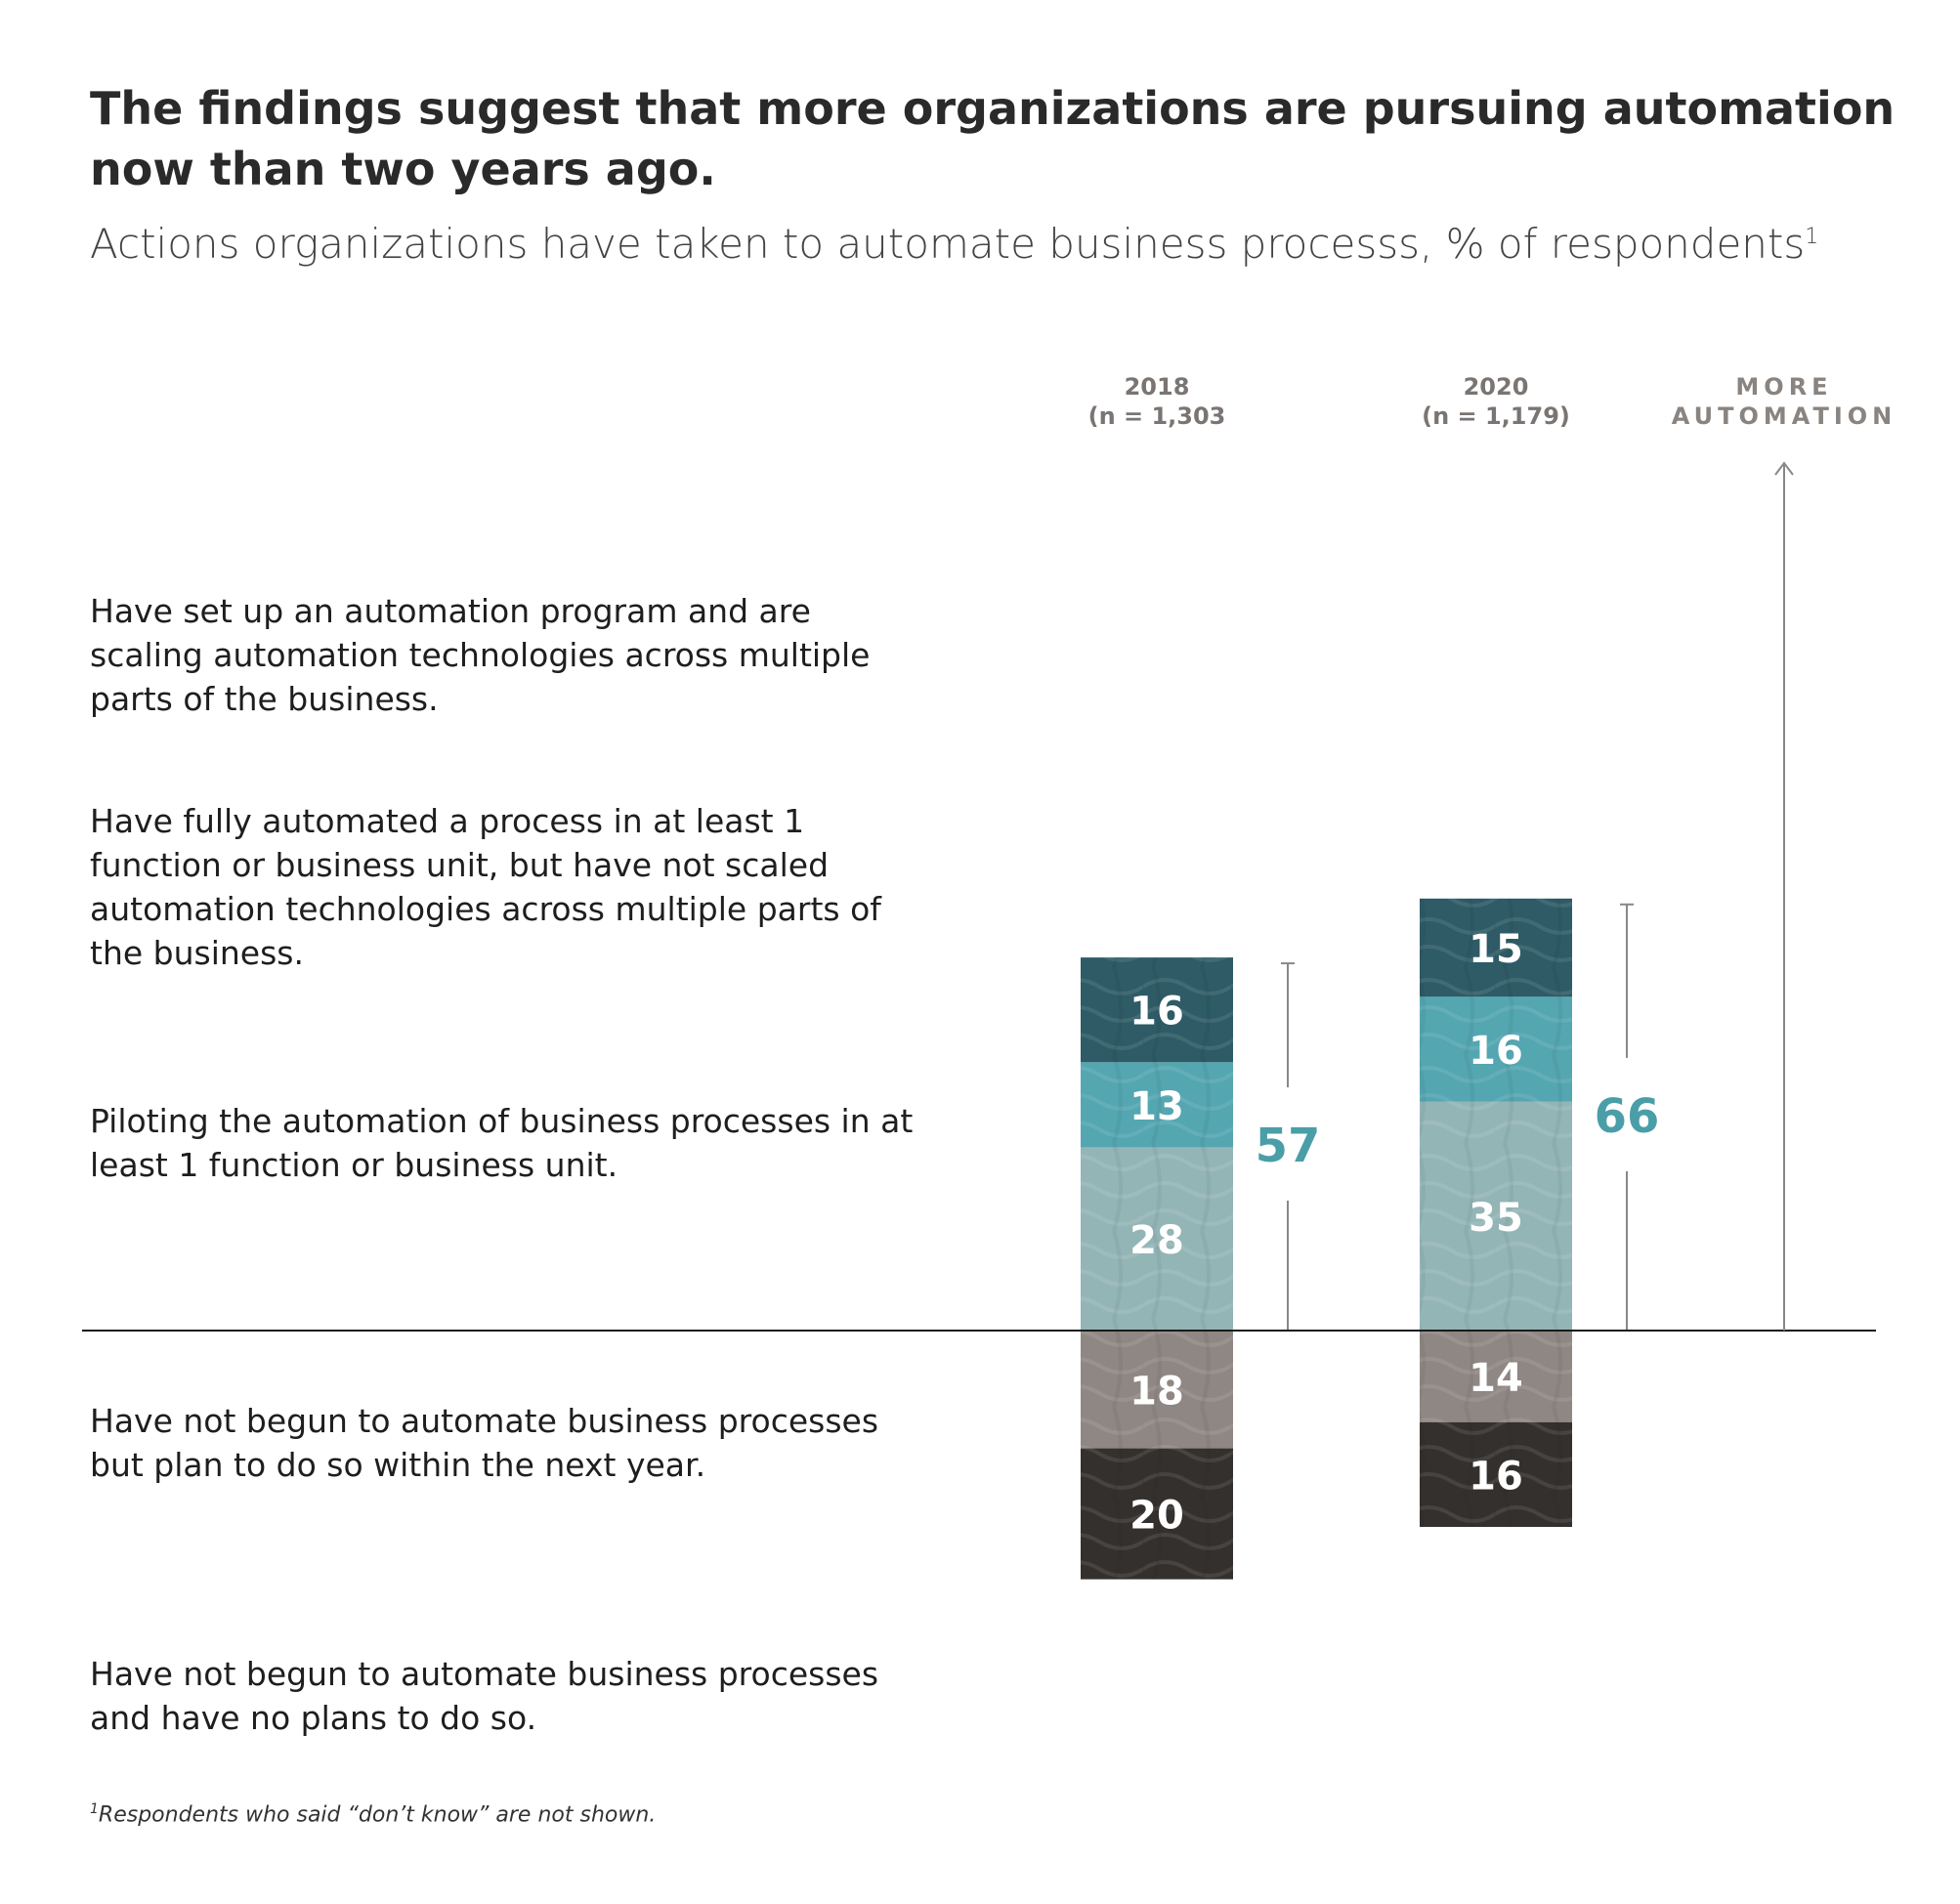 The image size is (1960, 1904). I want to click on category-sublabel-2018: (n = 1,303, so click(1157, 416).